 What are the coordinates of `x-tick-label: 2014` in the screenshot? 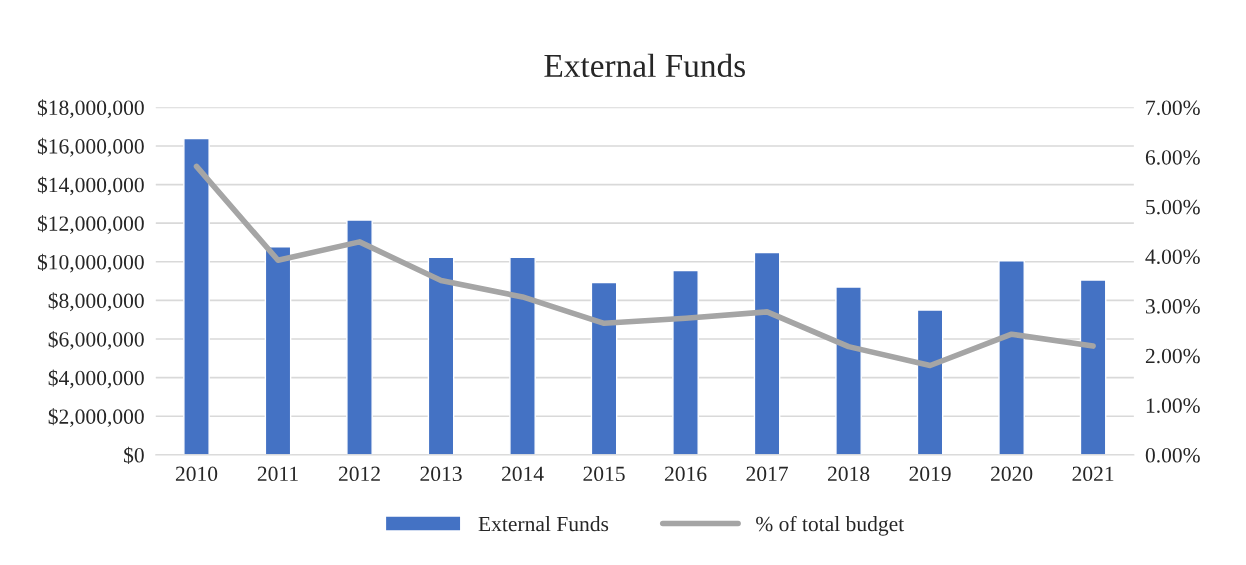 It's located at (522, 474).